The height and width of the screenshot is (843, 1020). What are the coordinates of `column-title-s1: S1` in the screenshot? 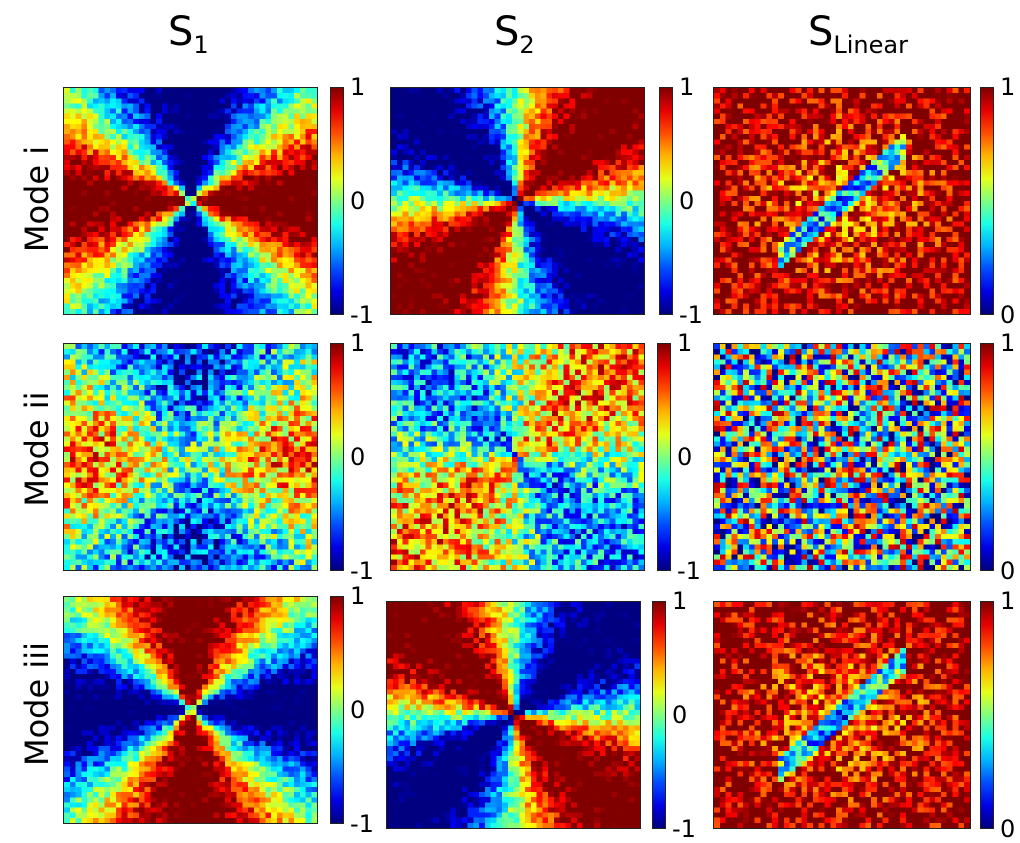 It's located at (188, 34).